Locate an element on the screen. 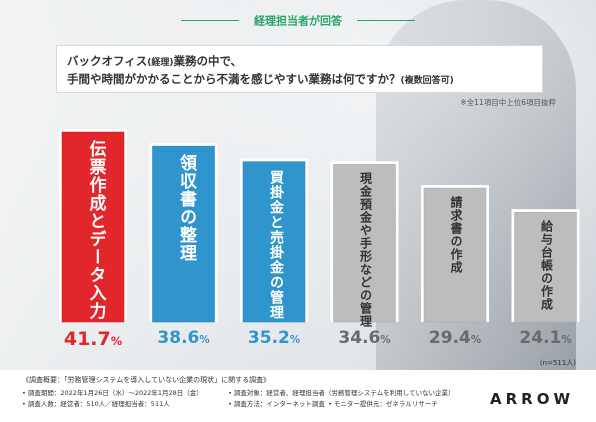 This screenshot has width=596, height=422. bar-category-label: 請求書の作成 is located at coordinates (456, 235).